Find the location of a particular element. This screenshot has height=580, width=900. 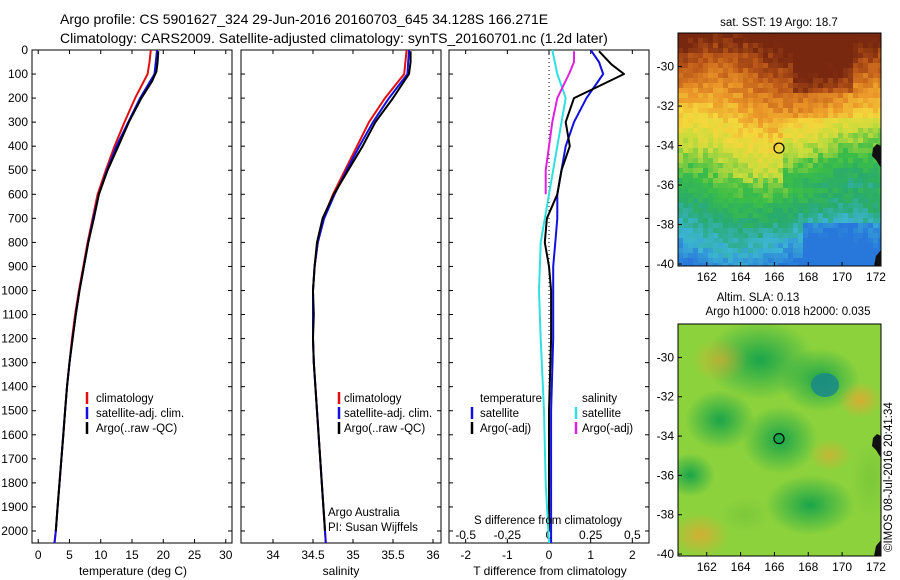

legend-label-t-satellite: satellite is located at coordinates (499, 414).